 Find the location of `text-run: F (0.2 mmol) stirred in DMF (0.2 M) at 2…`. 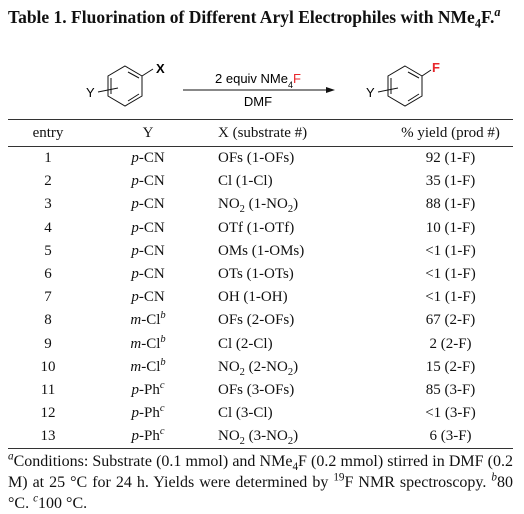

text-run: F (0.2 mmol) stirred in DMF (0.2 M) at 2… is located at coordinates (261, 472).